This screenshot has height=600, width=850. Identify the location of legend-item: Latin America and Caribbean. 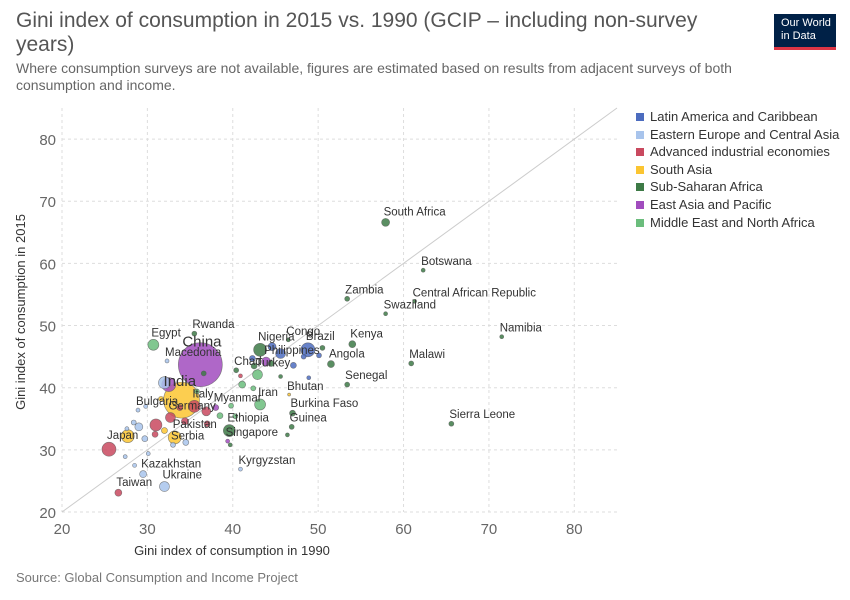
(737, 117).